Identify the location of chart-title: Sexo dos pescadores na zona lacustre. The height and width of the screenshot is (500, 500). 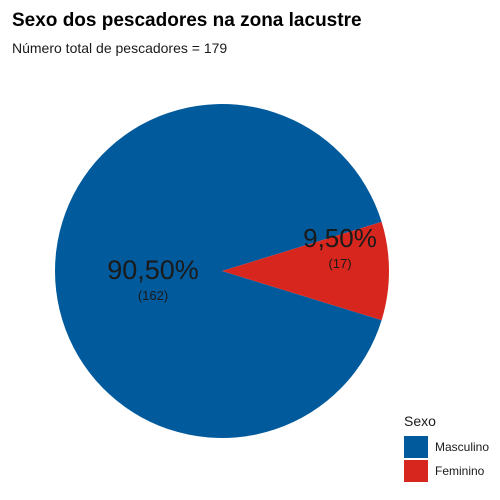
(187, 20).